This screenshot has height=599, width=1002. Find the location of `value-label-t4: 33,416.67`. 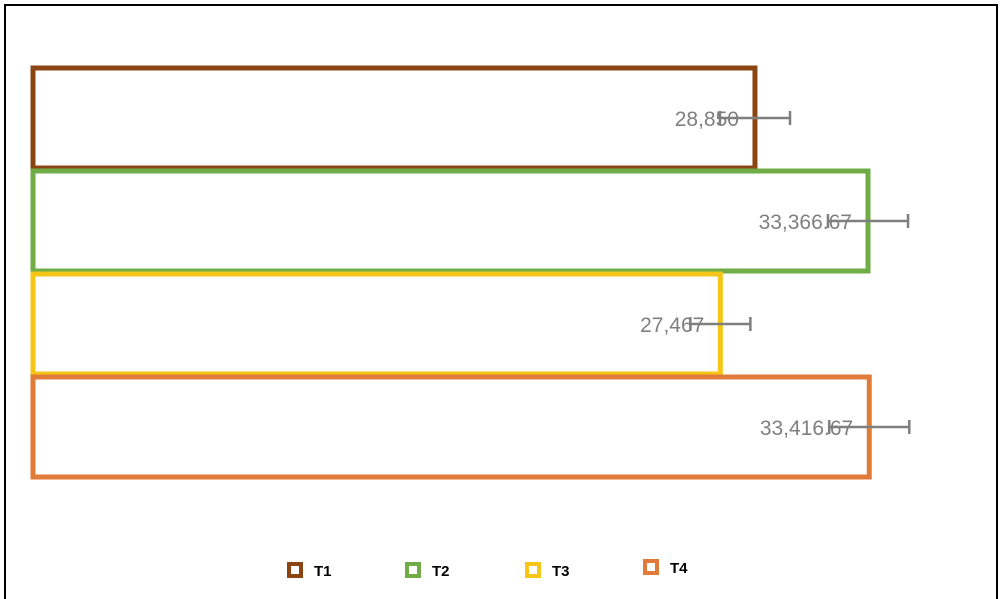

value-label-t4: 33,416.67 is located at coordinates (806, 428).